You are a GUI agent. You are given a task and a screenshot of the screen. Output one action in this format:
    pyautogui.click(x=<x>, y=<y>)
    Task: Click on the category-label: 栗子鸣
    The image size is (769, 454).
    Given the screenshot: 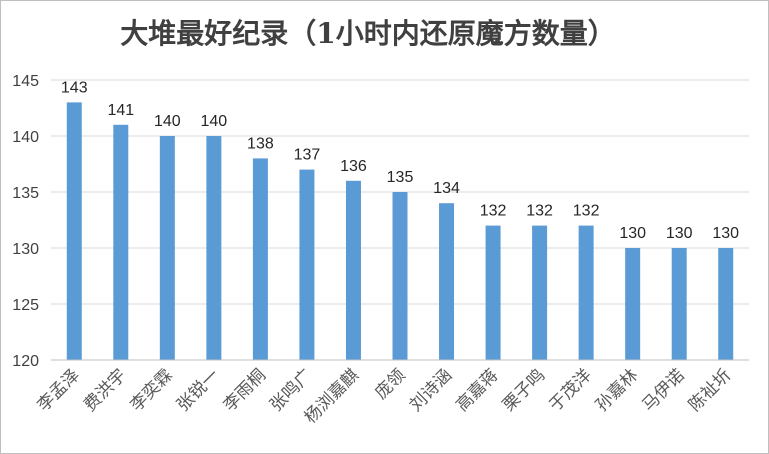 What is the action you would take?
    pyautogui.click(x=524, y=390)
    